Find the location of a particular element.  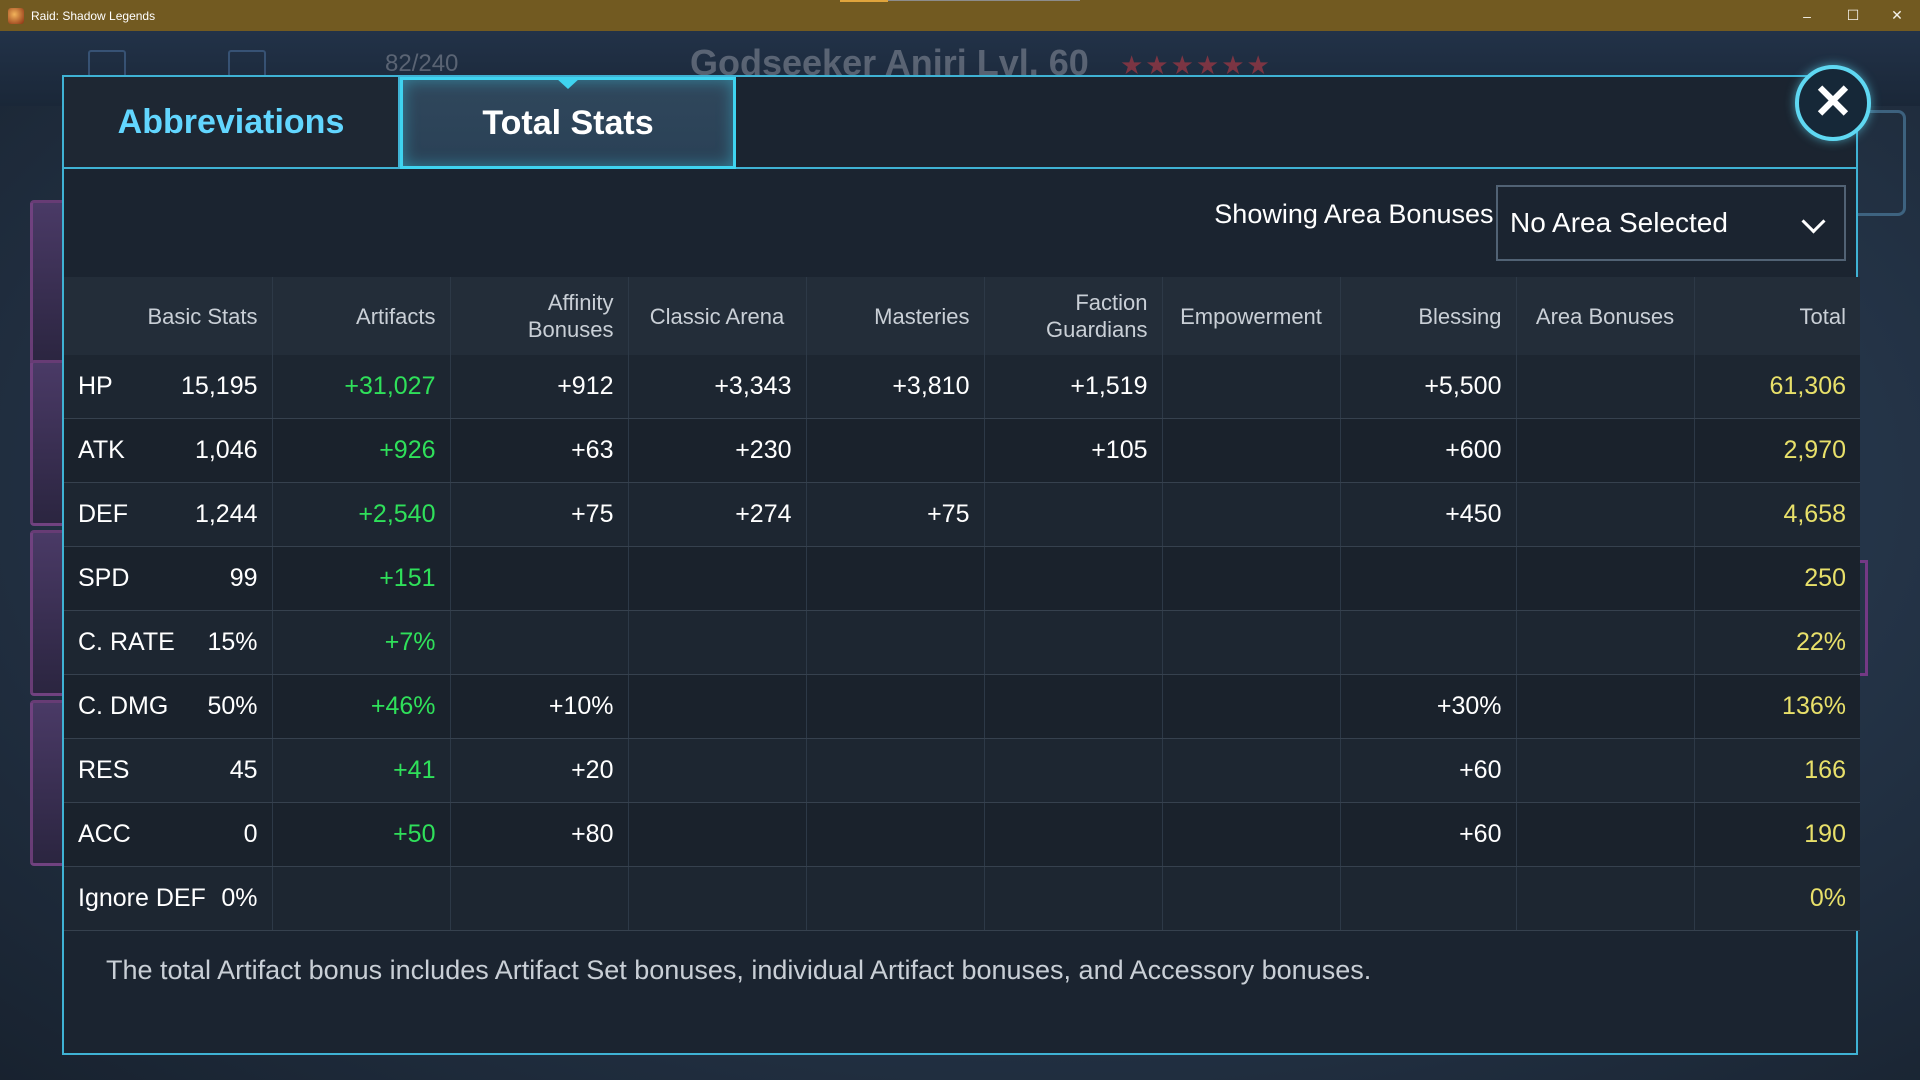

cell-basic-stat: ATK 1,046 is located at coordinates (168, 450).